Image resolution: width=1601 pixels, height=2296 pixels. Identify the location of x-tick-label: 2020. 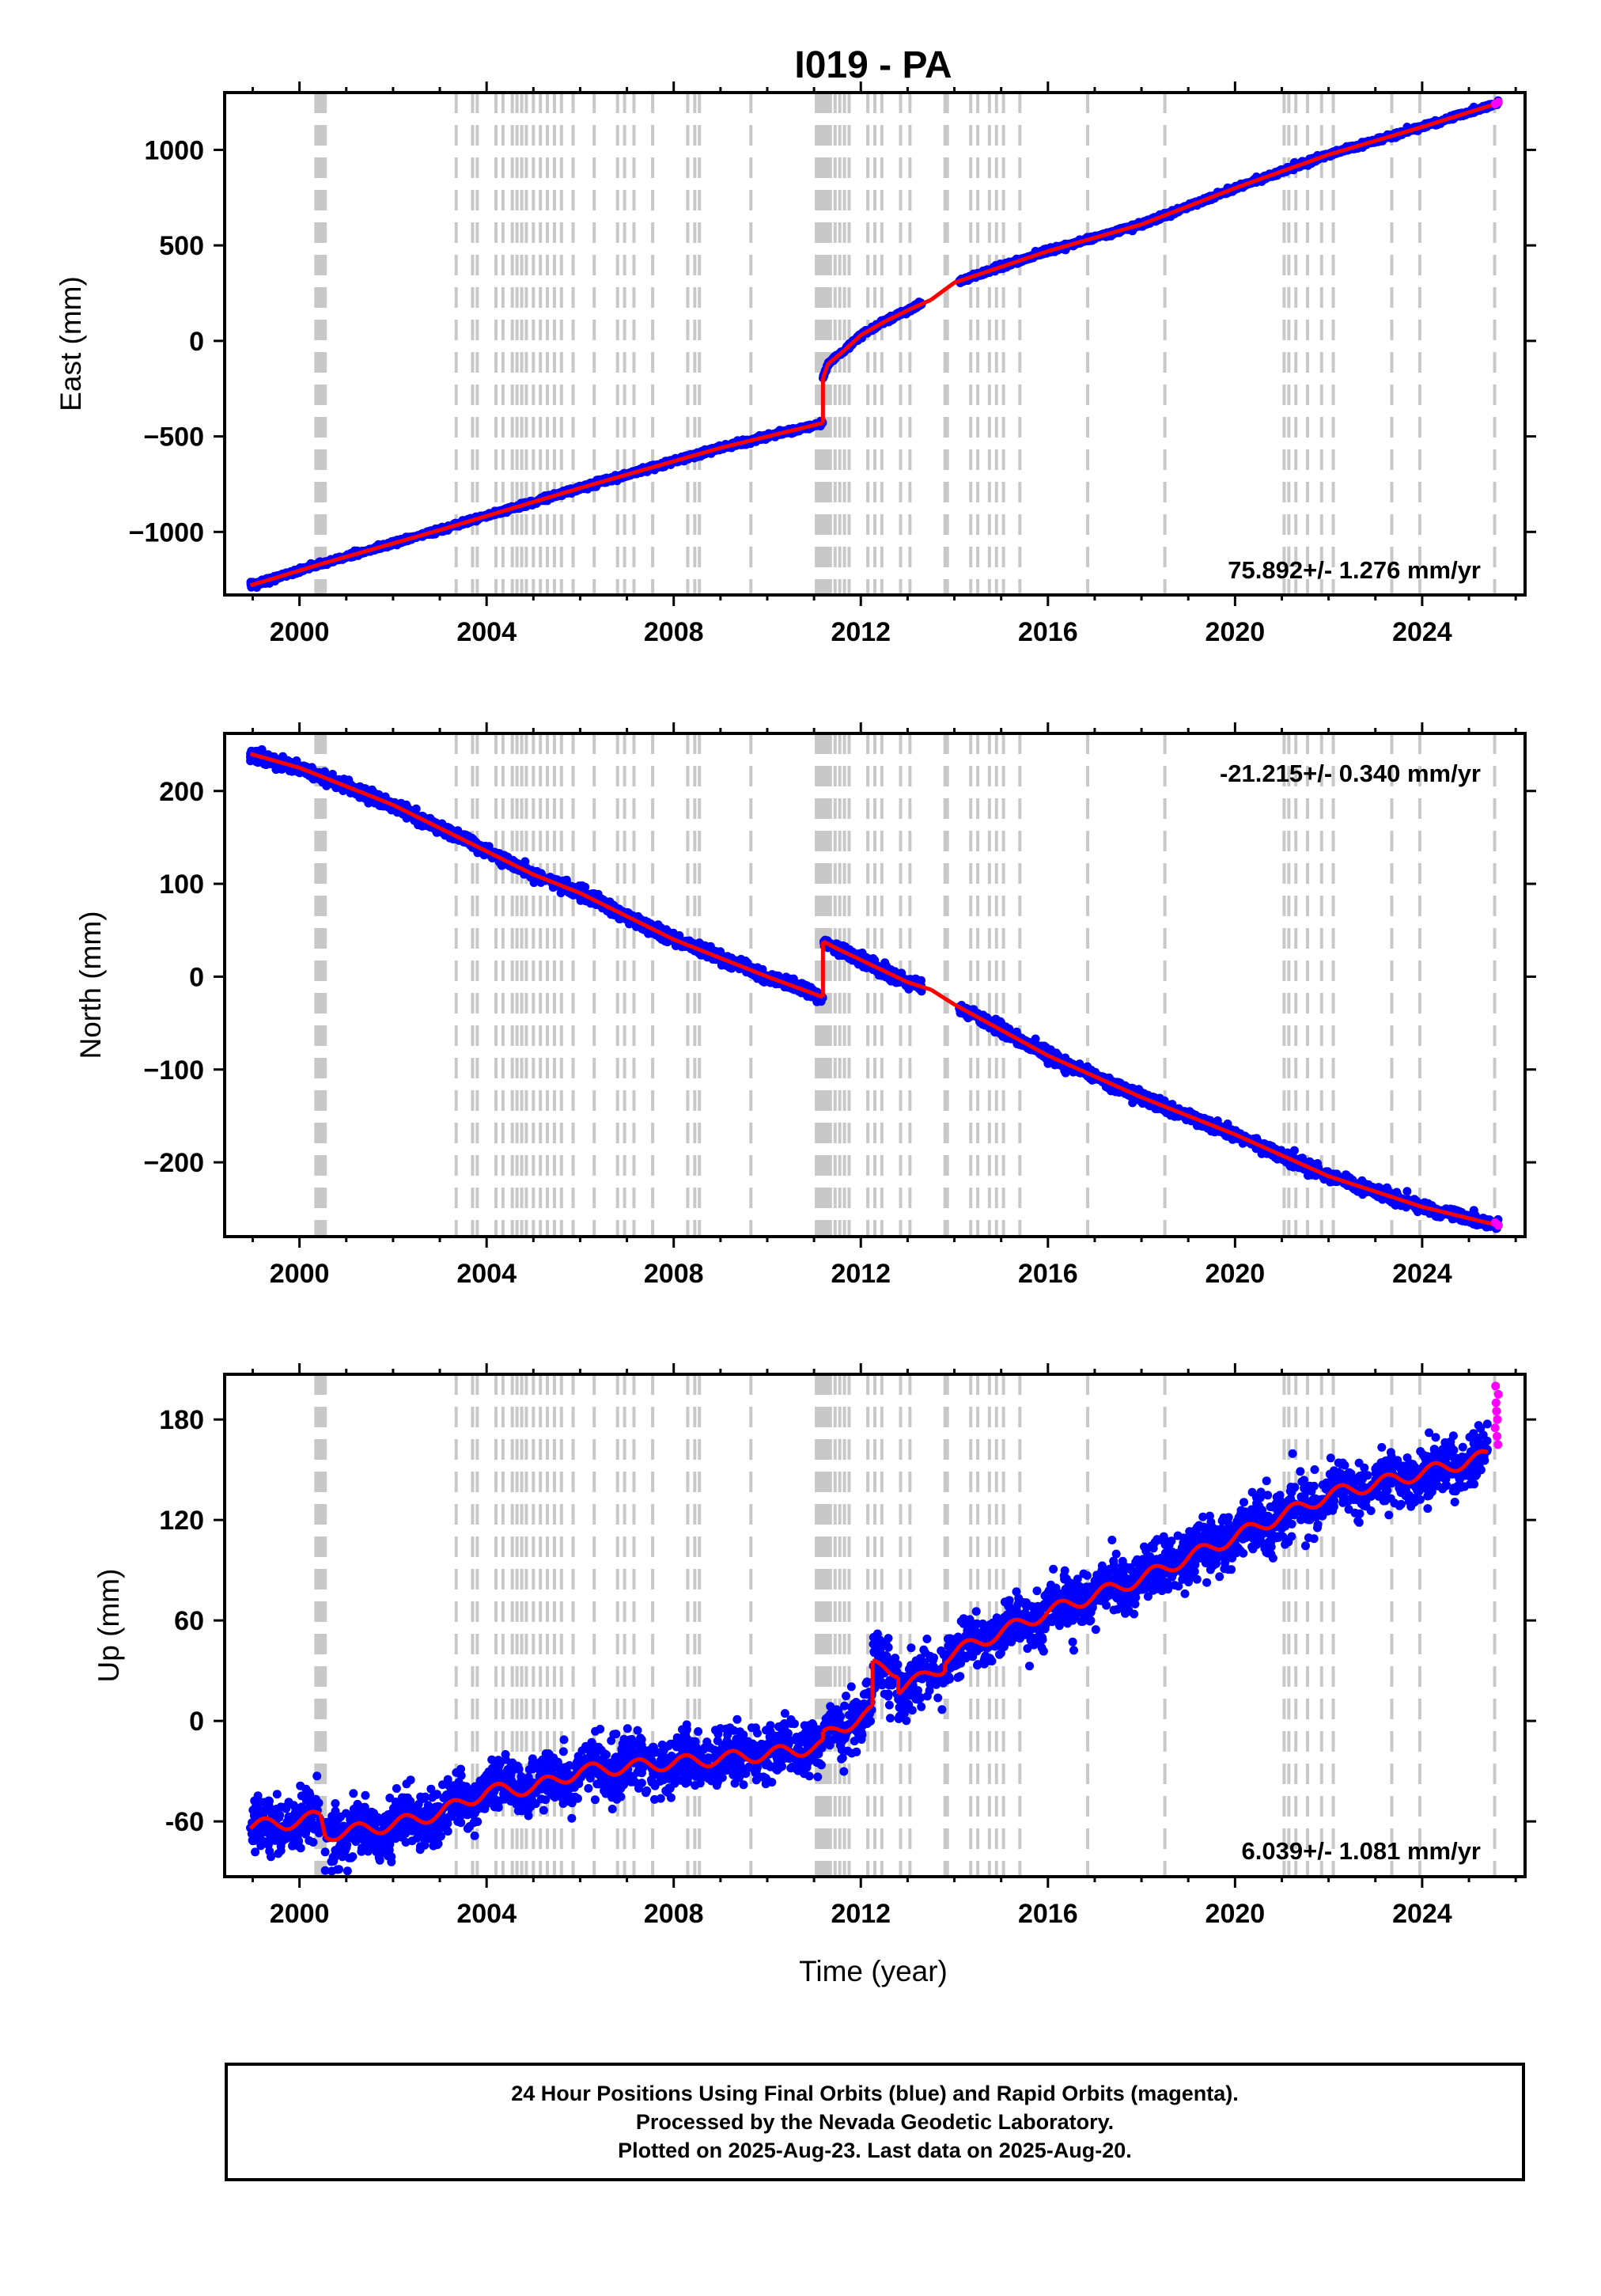
(1235, 632).